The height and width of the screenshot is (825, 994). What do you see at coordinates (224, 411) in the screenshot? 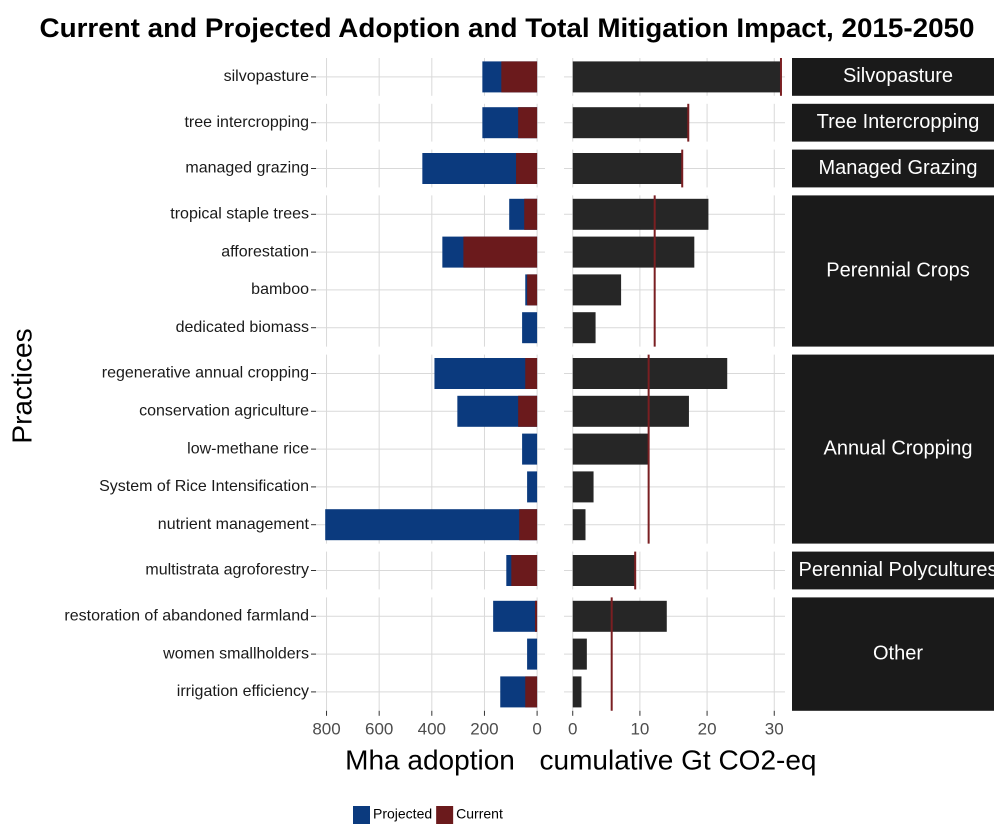
I see `y-tick-label: conservation agriculture` at bounding box center [224, 411].